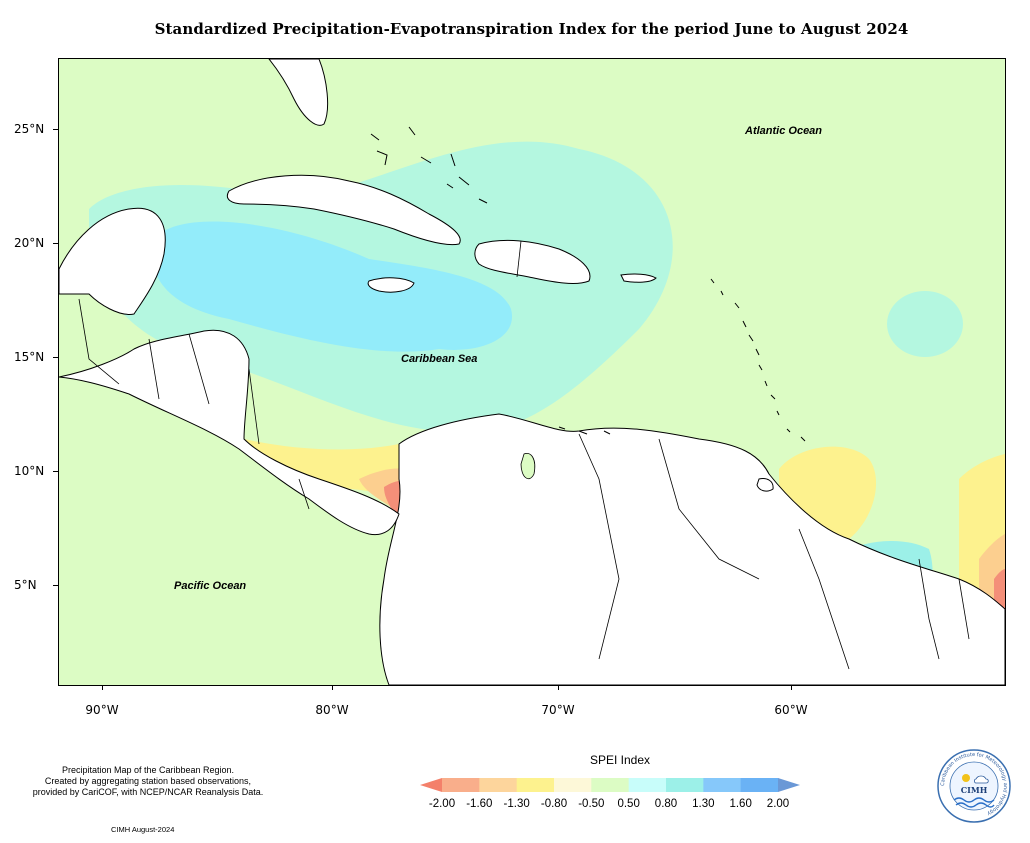  I want to click on abc-islands, so click(584, 430).